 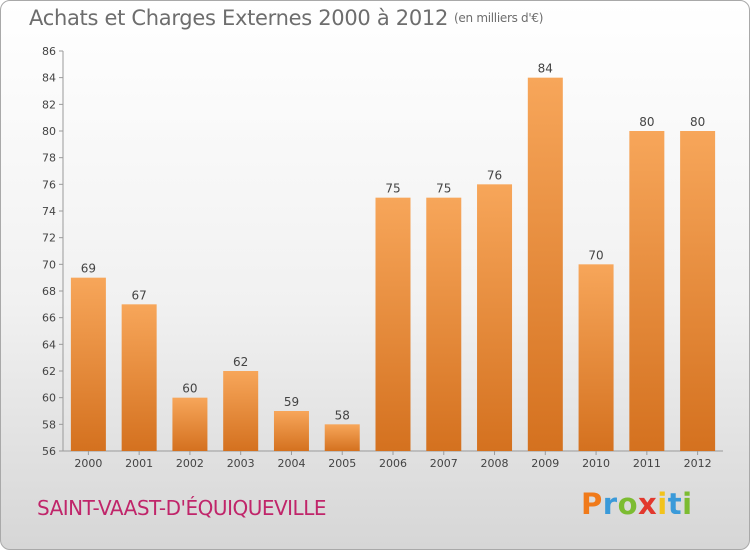 I want to click on x-tick-label: 2005, so click(x=342, y=463).